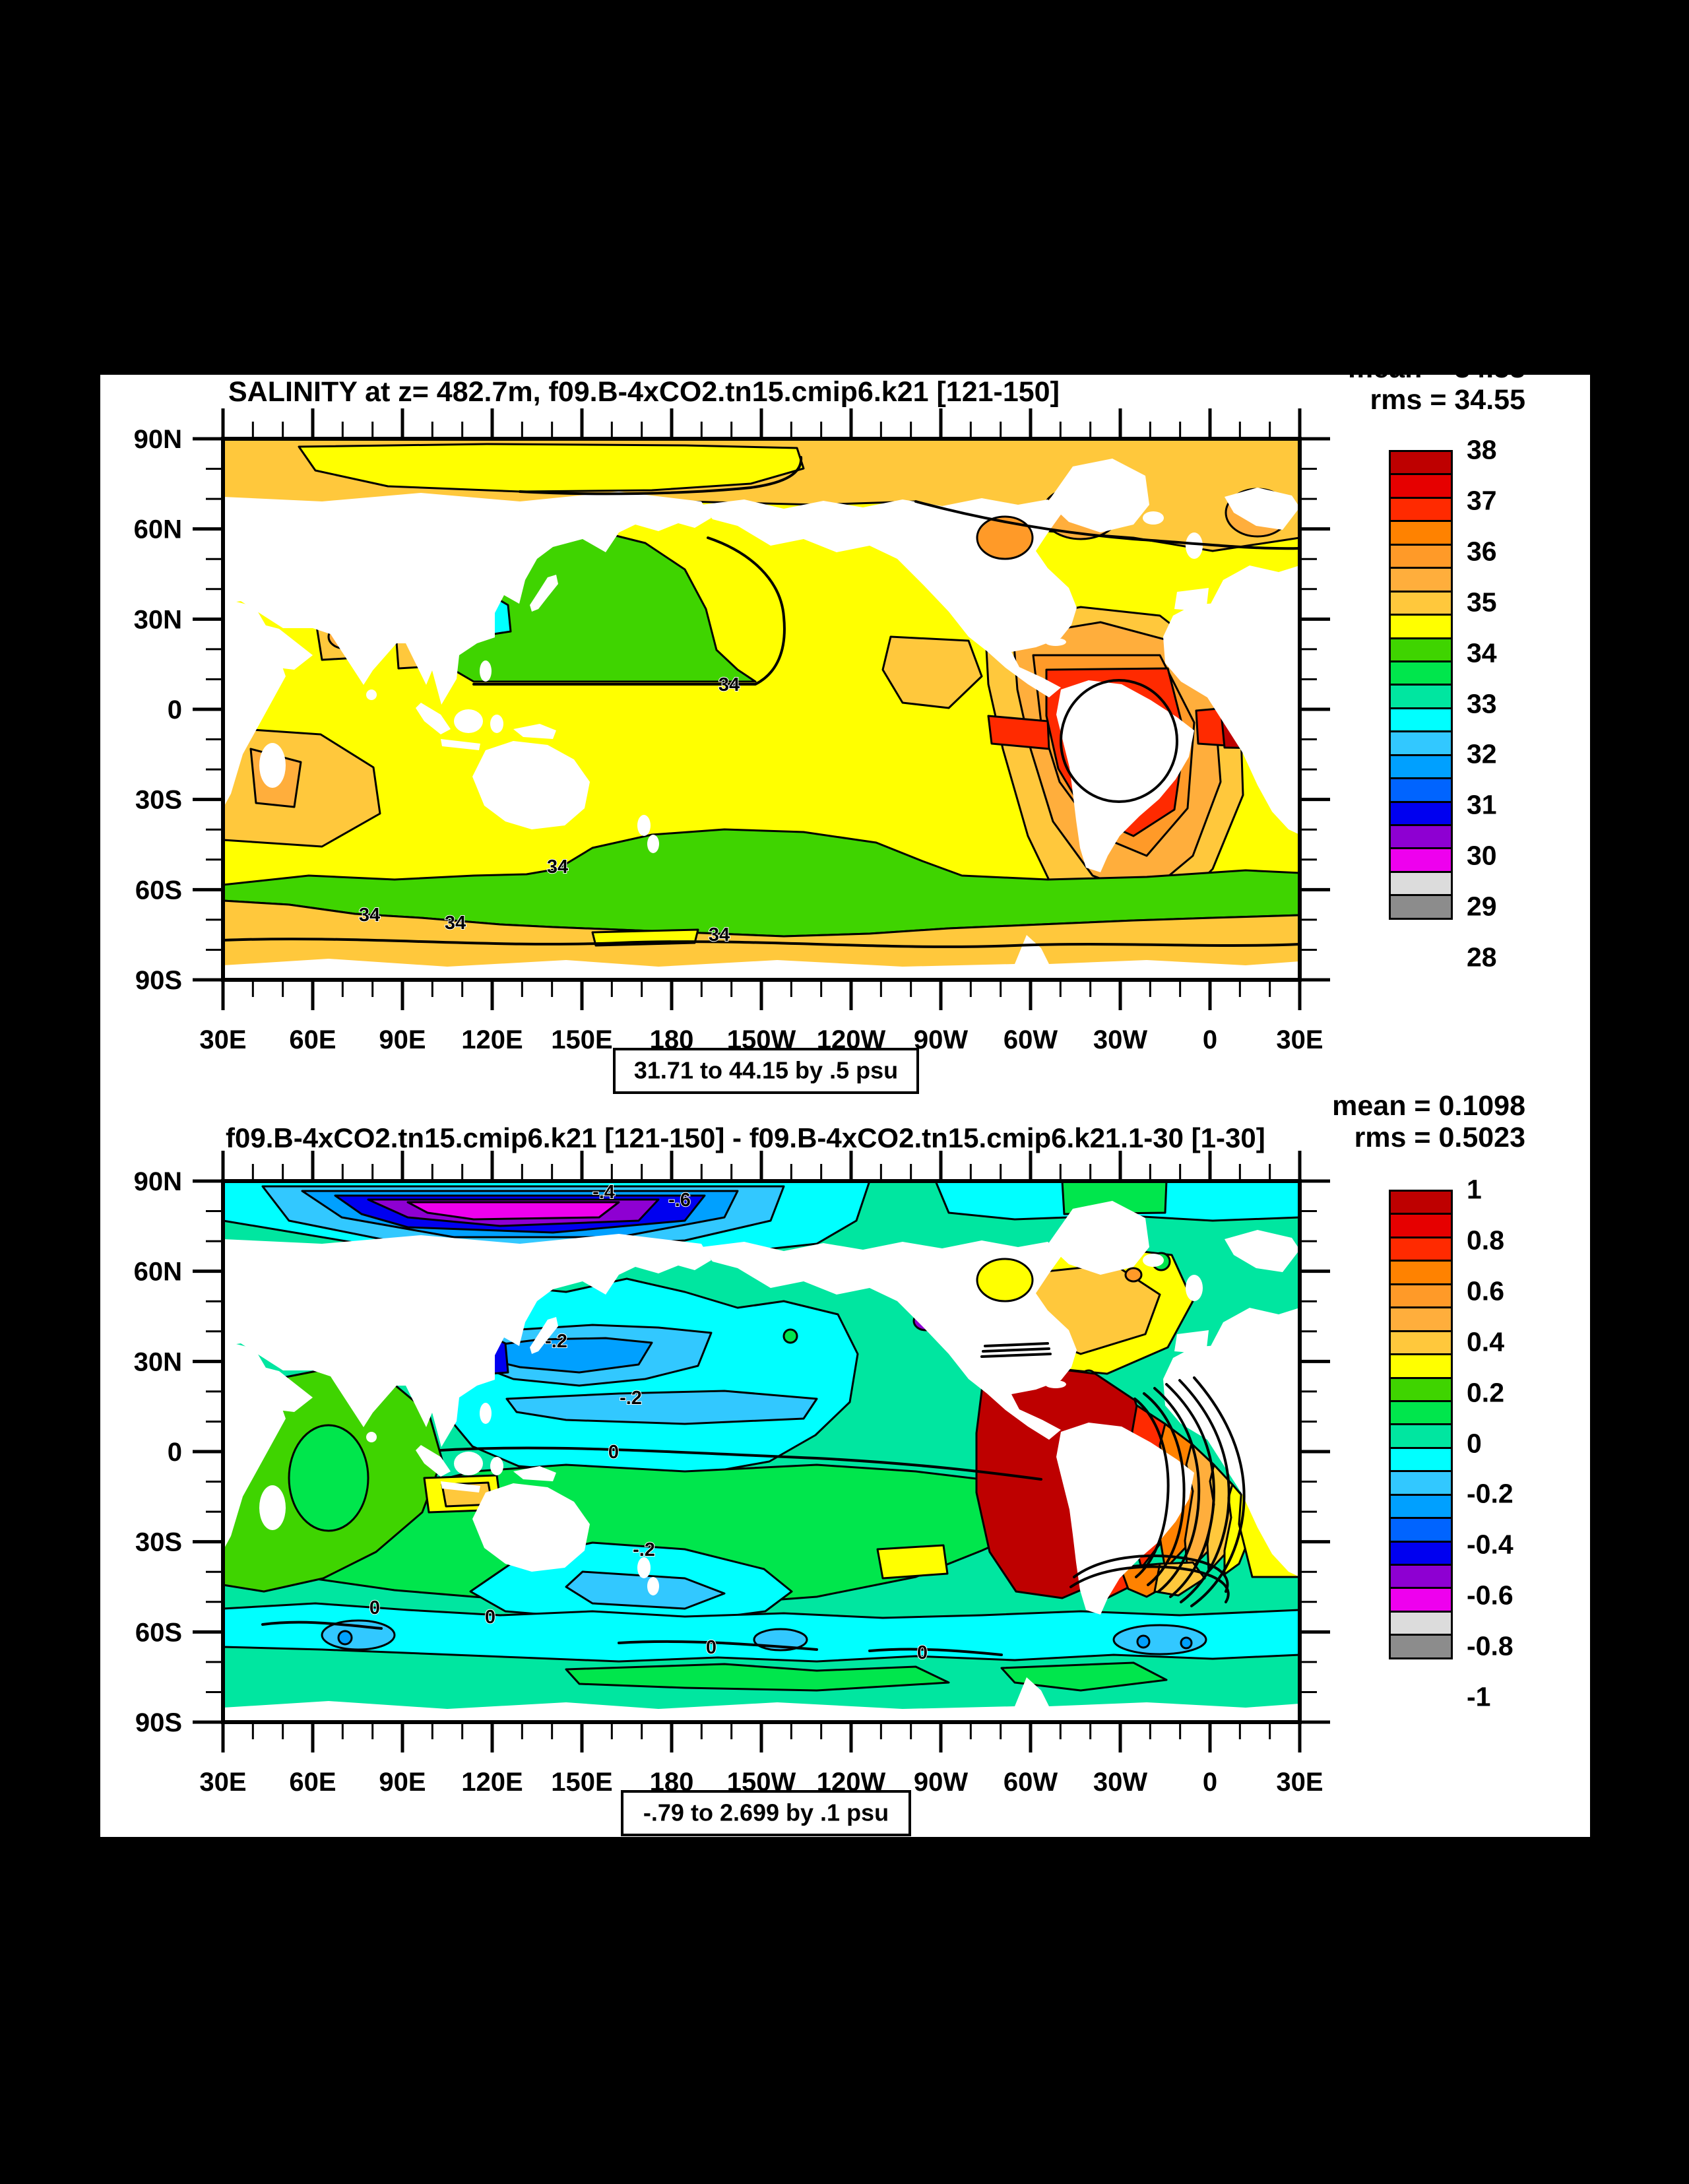 This screenshot has height=2184, width=1689. I want to click on lat-tick-label: 30N, so click(158, 1361).